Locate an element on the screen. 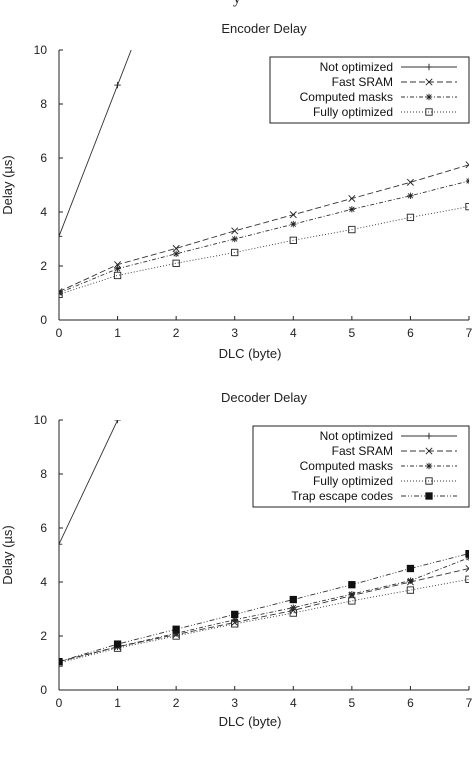 The height and width of the screenshot is (760, 474). chart-title: Encoder Delay is located at coordinates (264, 28).